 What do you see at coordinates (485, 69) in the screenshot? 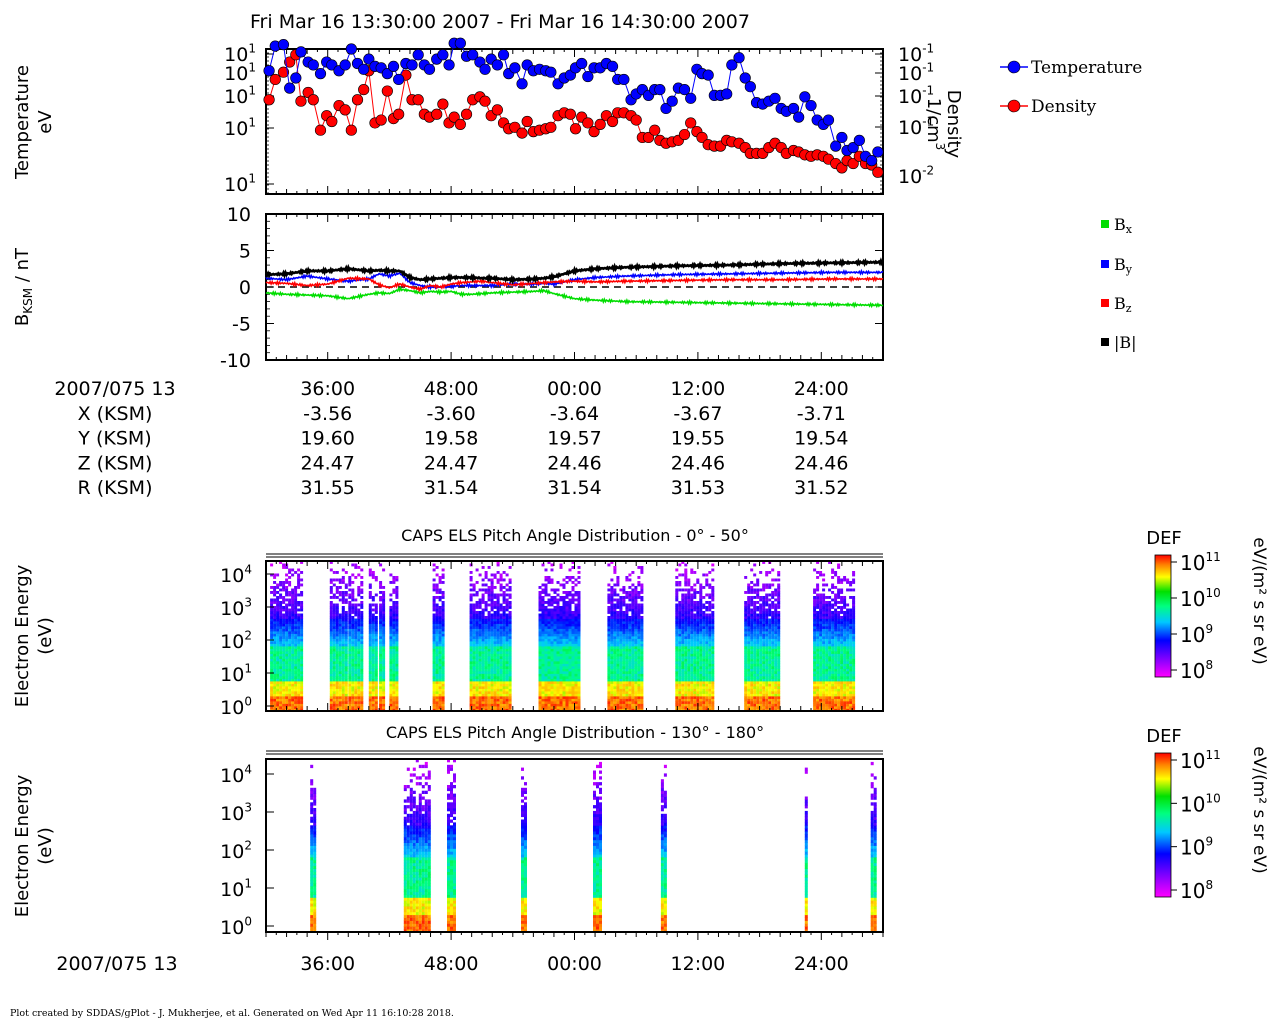
I see `temperature-point` at bounding box center [485, 69].